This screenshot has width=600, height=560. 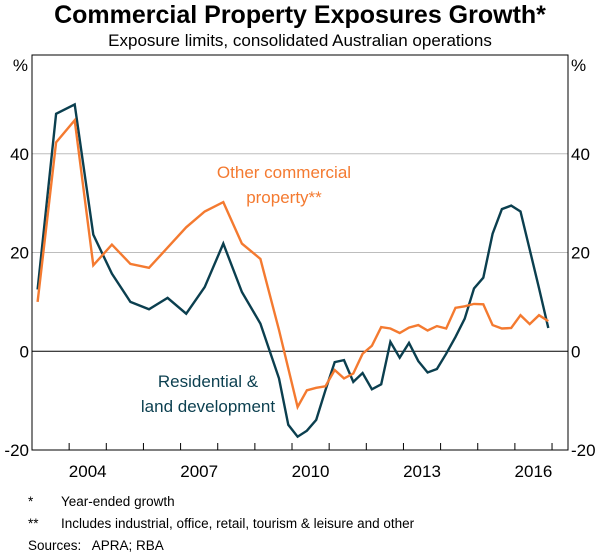 I want to click on sources-text: Sources: APRA; RBA, so click(x=96, y=545).